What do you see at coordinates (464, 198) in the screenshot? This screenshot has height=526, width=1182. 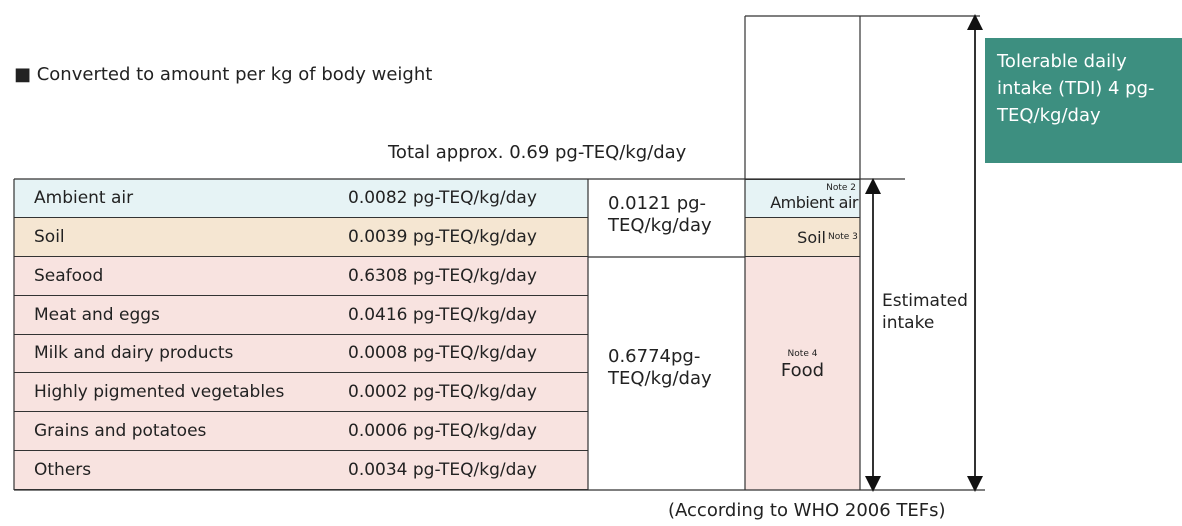 I see `value-cell: 0.0082 pg-TEQ/kg/day` at bounding box center [464, 198].